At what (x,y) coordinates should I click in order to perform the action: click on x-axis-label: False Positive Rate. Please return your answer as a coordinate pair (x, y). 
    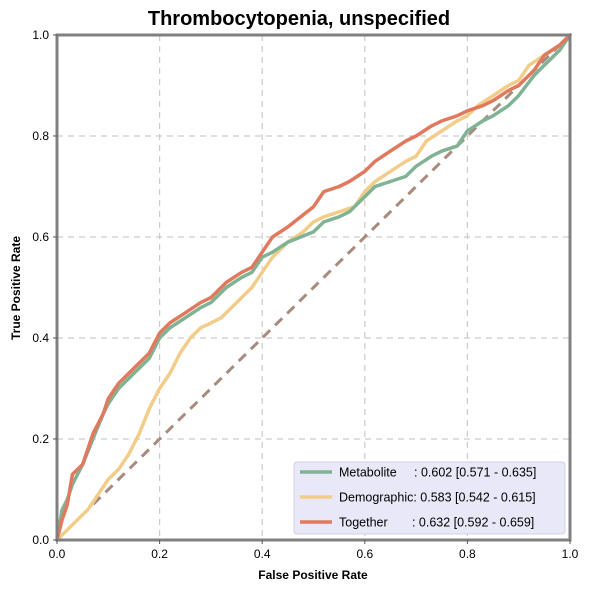
    Looking at the image, I should click on (313, 575).